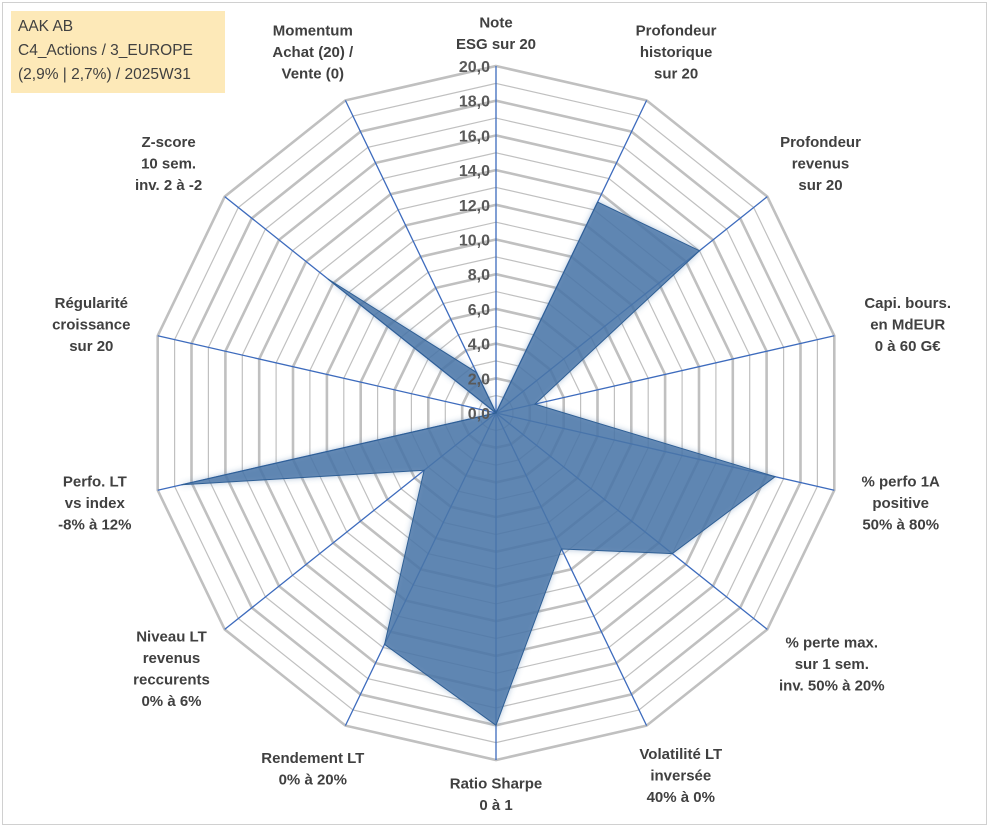 The height and width of the screenshot is (829, 991). I want to click on axis-label: Niveau LT revenus reccurents 0% à 6%, so click(171, 670).